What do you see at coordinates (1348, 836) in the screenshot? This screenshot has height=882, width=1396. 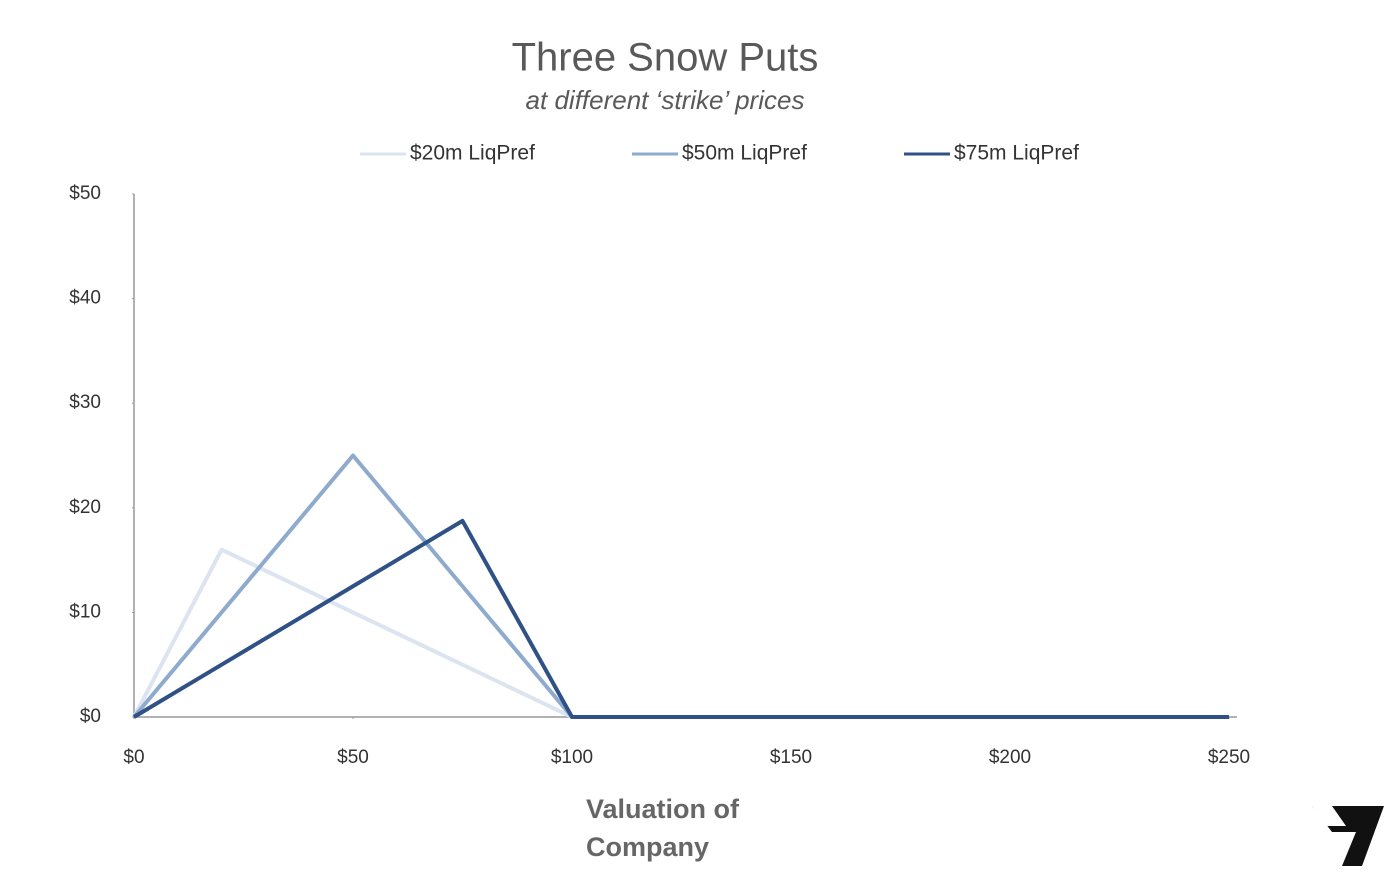 I see `logo` at bounding box center [1348, 836].